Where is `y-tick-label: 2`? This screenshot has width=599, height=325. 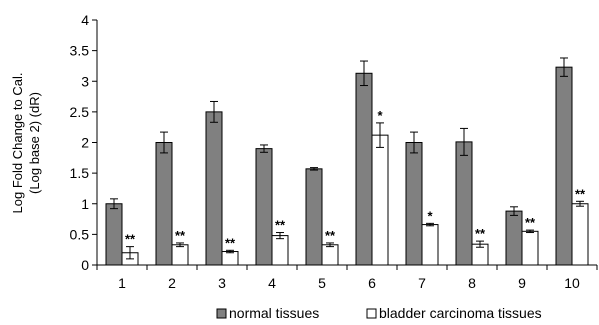 y-tick-label: 2 is located at coordinates (85, 143).